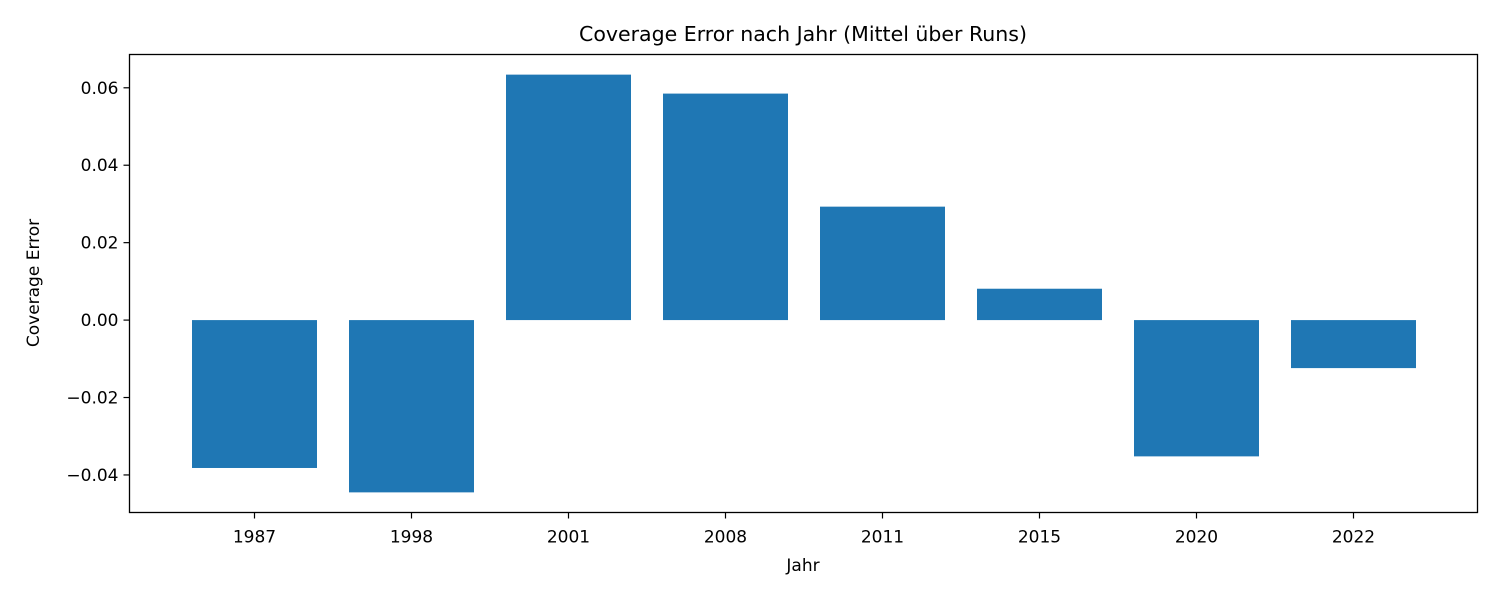 The image size is (1500, 604). I want to click on x-tick-label: 2020, so click(1196, 538).